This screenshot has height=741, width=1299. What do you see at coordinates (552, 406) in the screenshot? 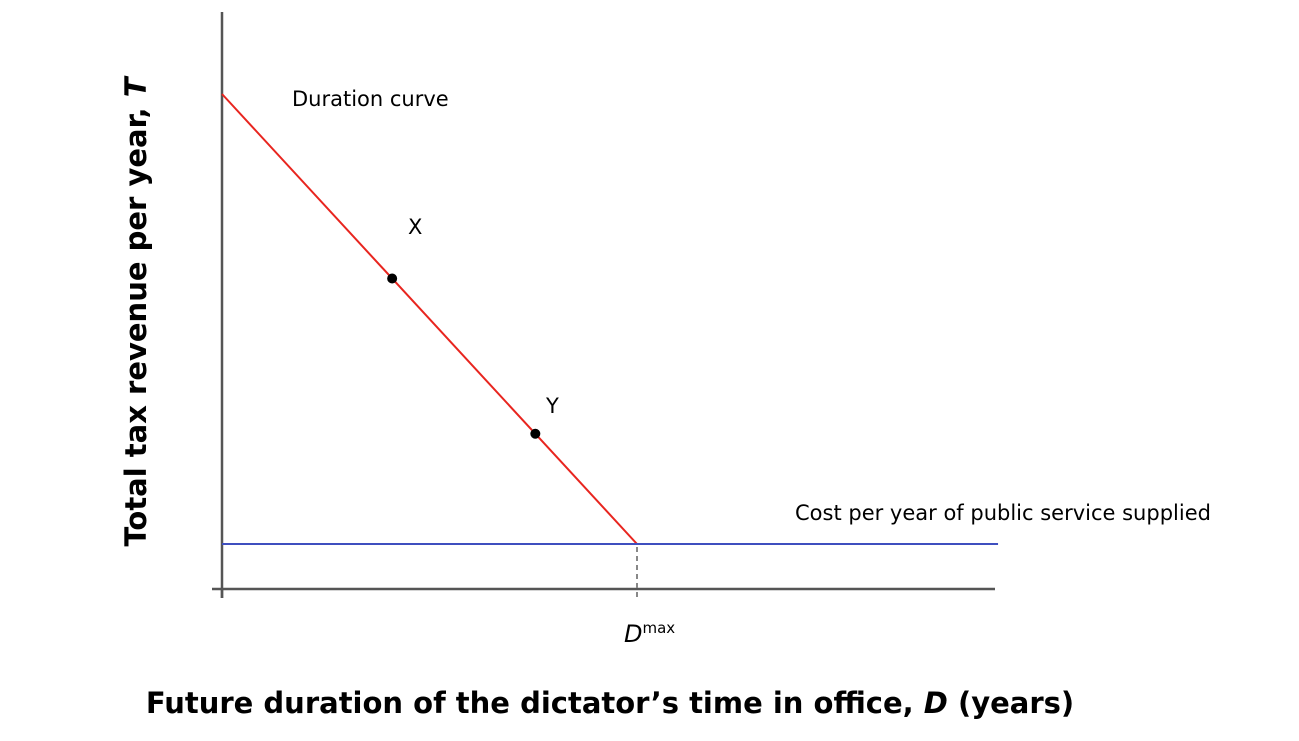
I see `point-y-label: Y` at bounding box center [552, 406].